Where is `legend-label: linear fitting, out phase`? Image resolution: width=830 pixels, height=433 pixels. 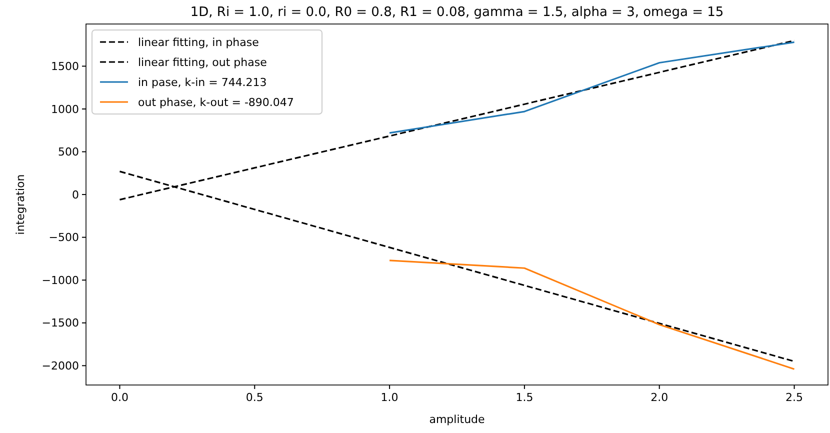
legend-label: linear fitting, out phase is located at coordinates (203, 62).